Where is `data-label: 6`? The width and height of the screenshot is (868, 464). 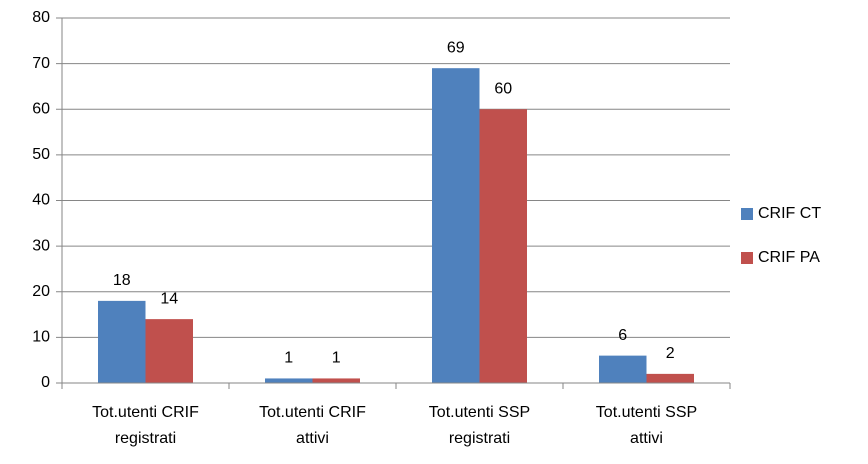 data-label: 6 is located at coordinates (622, 335).